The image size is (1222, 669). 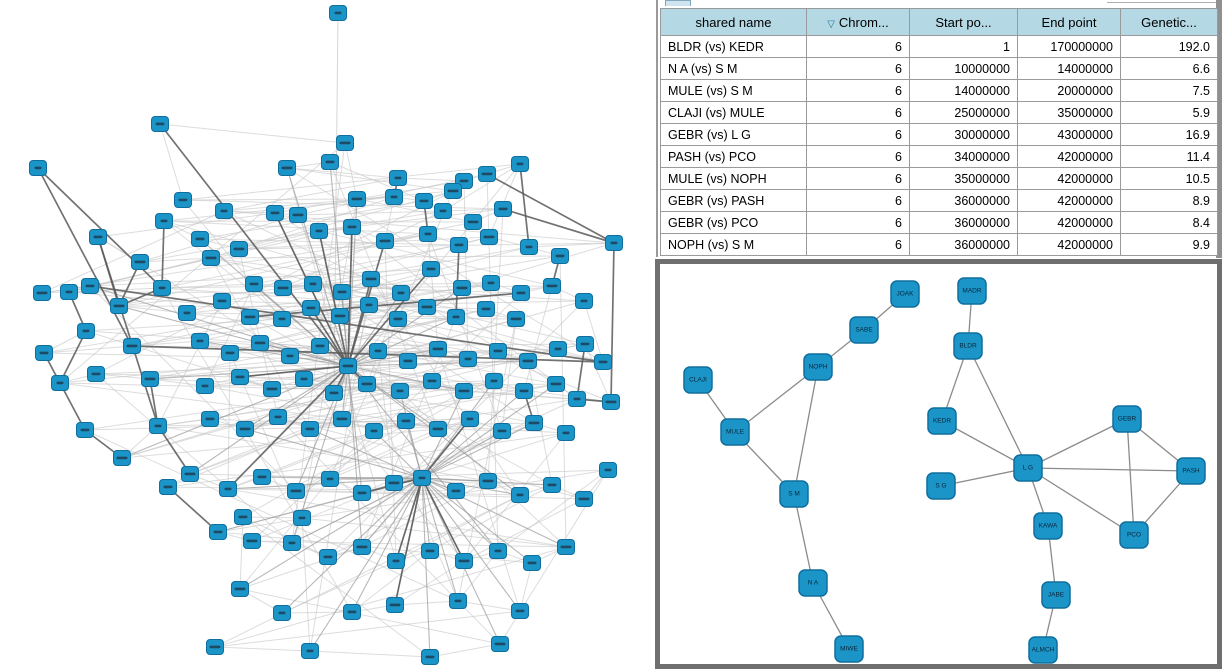 What do you see at coordinates (733, 112) in the screenshot?
I see `table-cell: CLAJI (vs) MULE` at bounding box center [733, 112].